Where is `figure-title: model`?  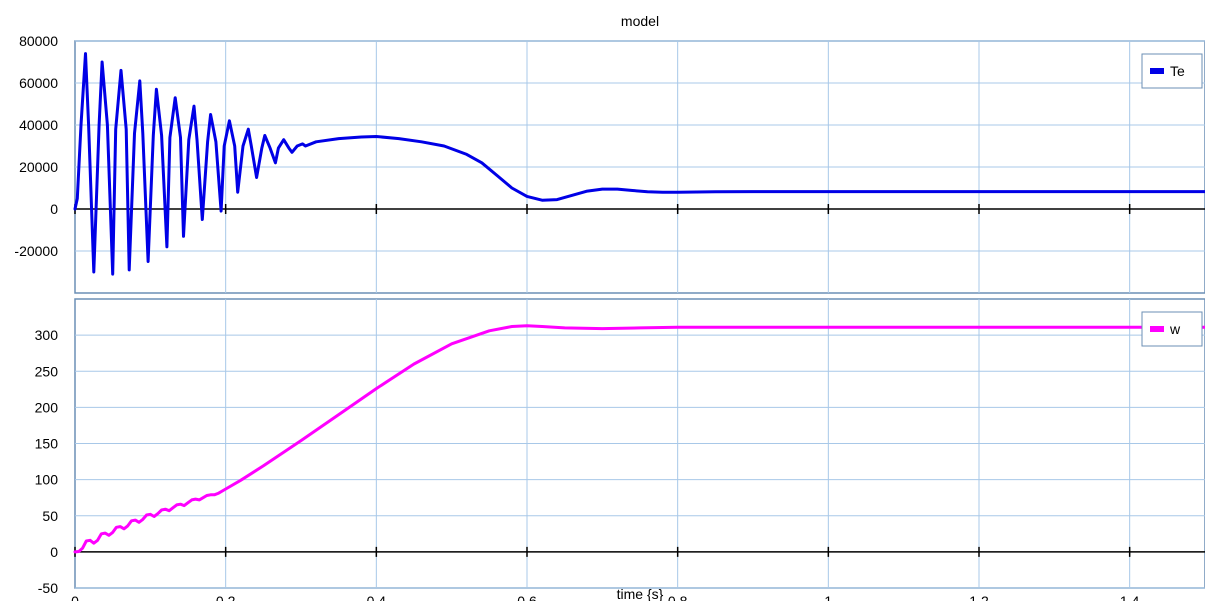
figure-title: model is located at coordinates (640, 21).